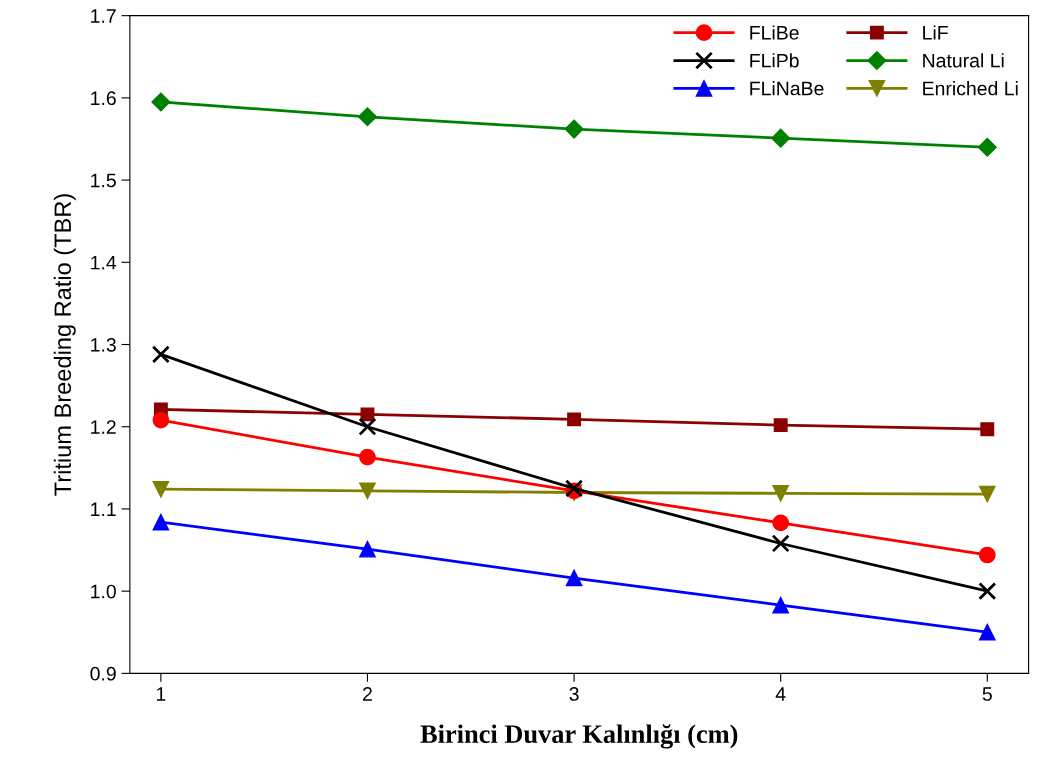 The height and width of the screenshot is (783, 1039). What do you see at coordinates (103, 98) in the screenshot?
I see `y-tick-label: 1.6` at bounding box center [103, 98].